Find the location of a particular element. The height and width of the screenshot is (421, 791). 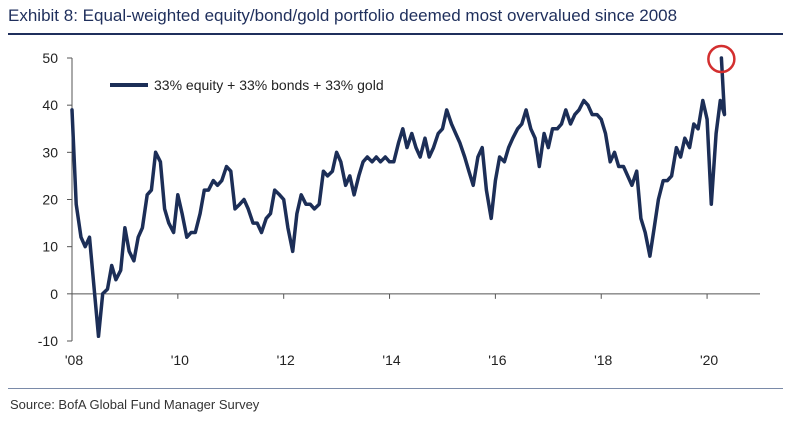

y-tick-label: -10 is located at coordinates (48, 341).